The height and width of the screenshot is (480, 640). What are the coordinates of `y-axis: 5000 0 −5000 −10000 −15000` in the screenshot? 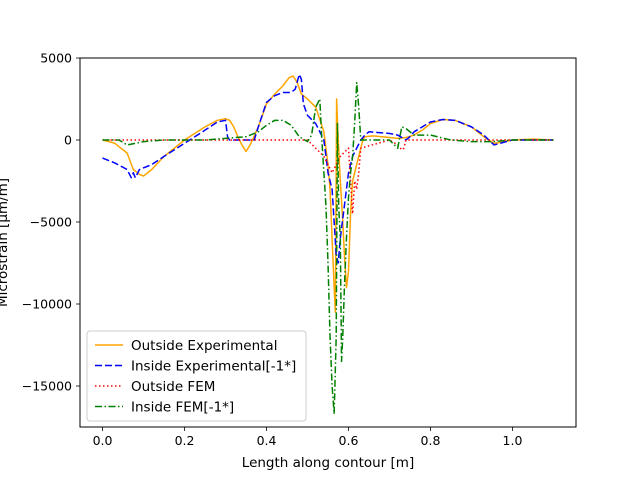 It's located at (51, 222).